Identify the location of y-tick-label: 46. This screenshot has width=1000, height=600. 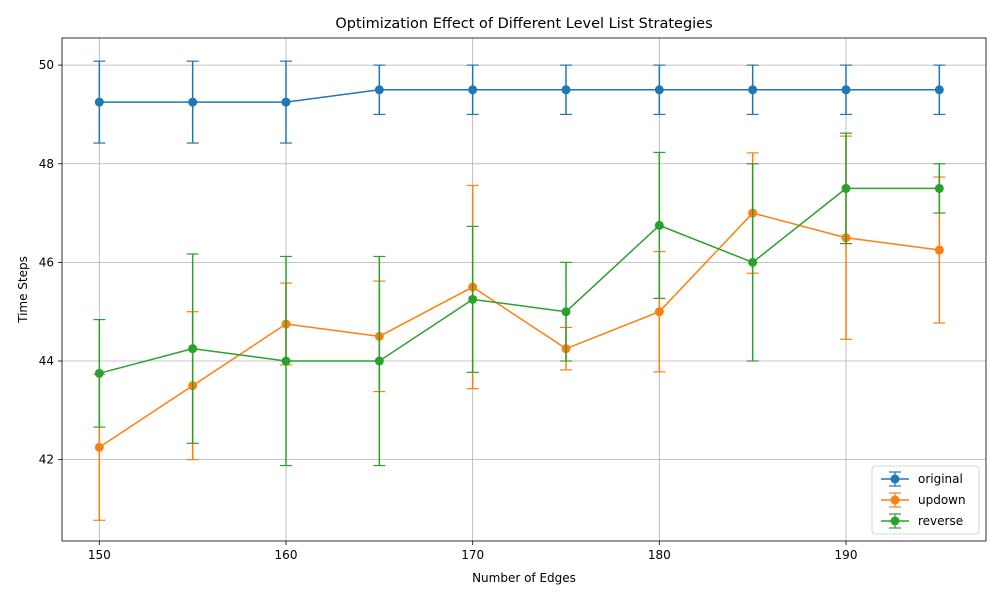
(46, 262).